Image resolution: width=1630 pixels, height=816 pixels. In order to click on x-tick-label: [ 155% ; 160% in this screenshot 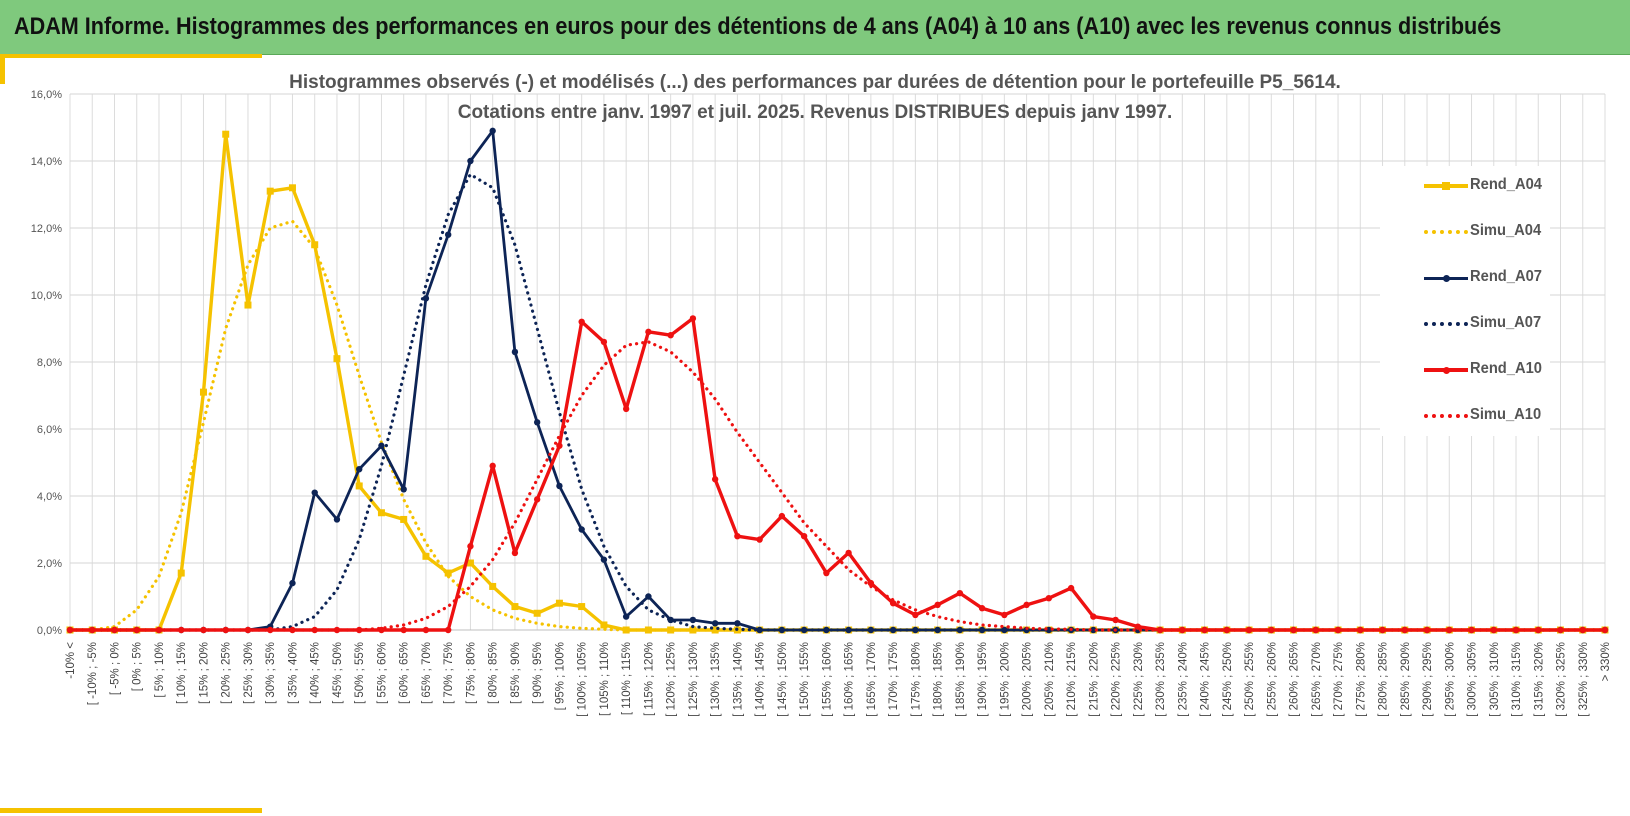, I will do `click(827, 679)`.